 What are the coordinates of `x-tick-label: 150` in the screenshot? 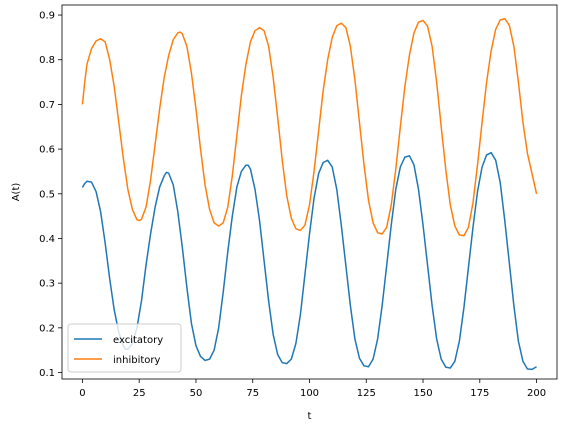 It's located at (422, 393).